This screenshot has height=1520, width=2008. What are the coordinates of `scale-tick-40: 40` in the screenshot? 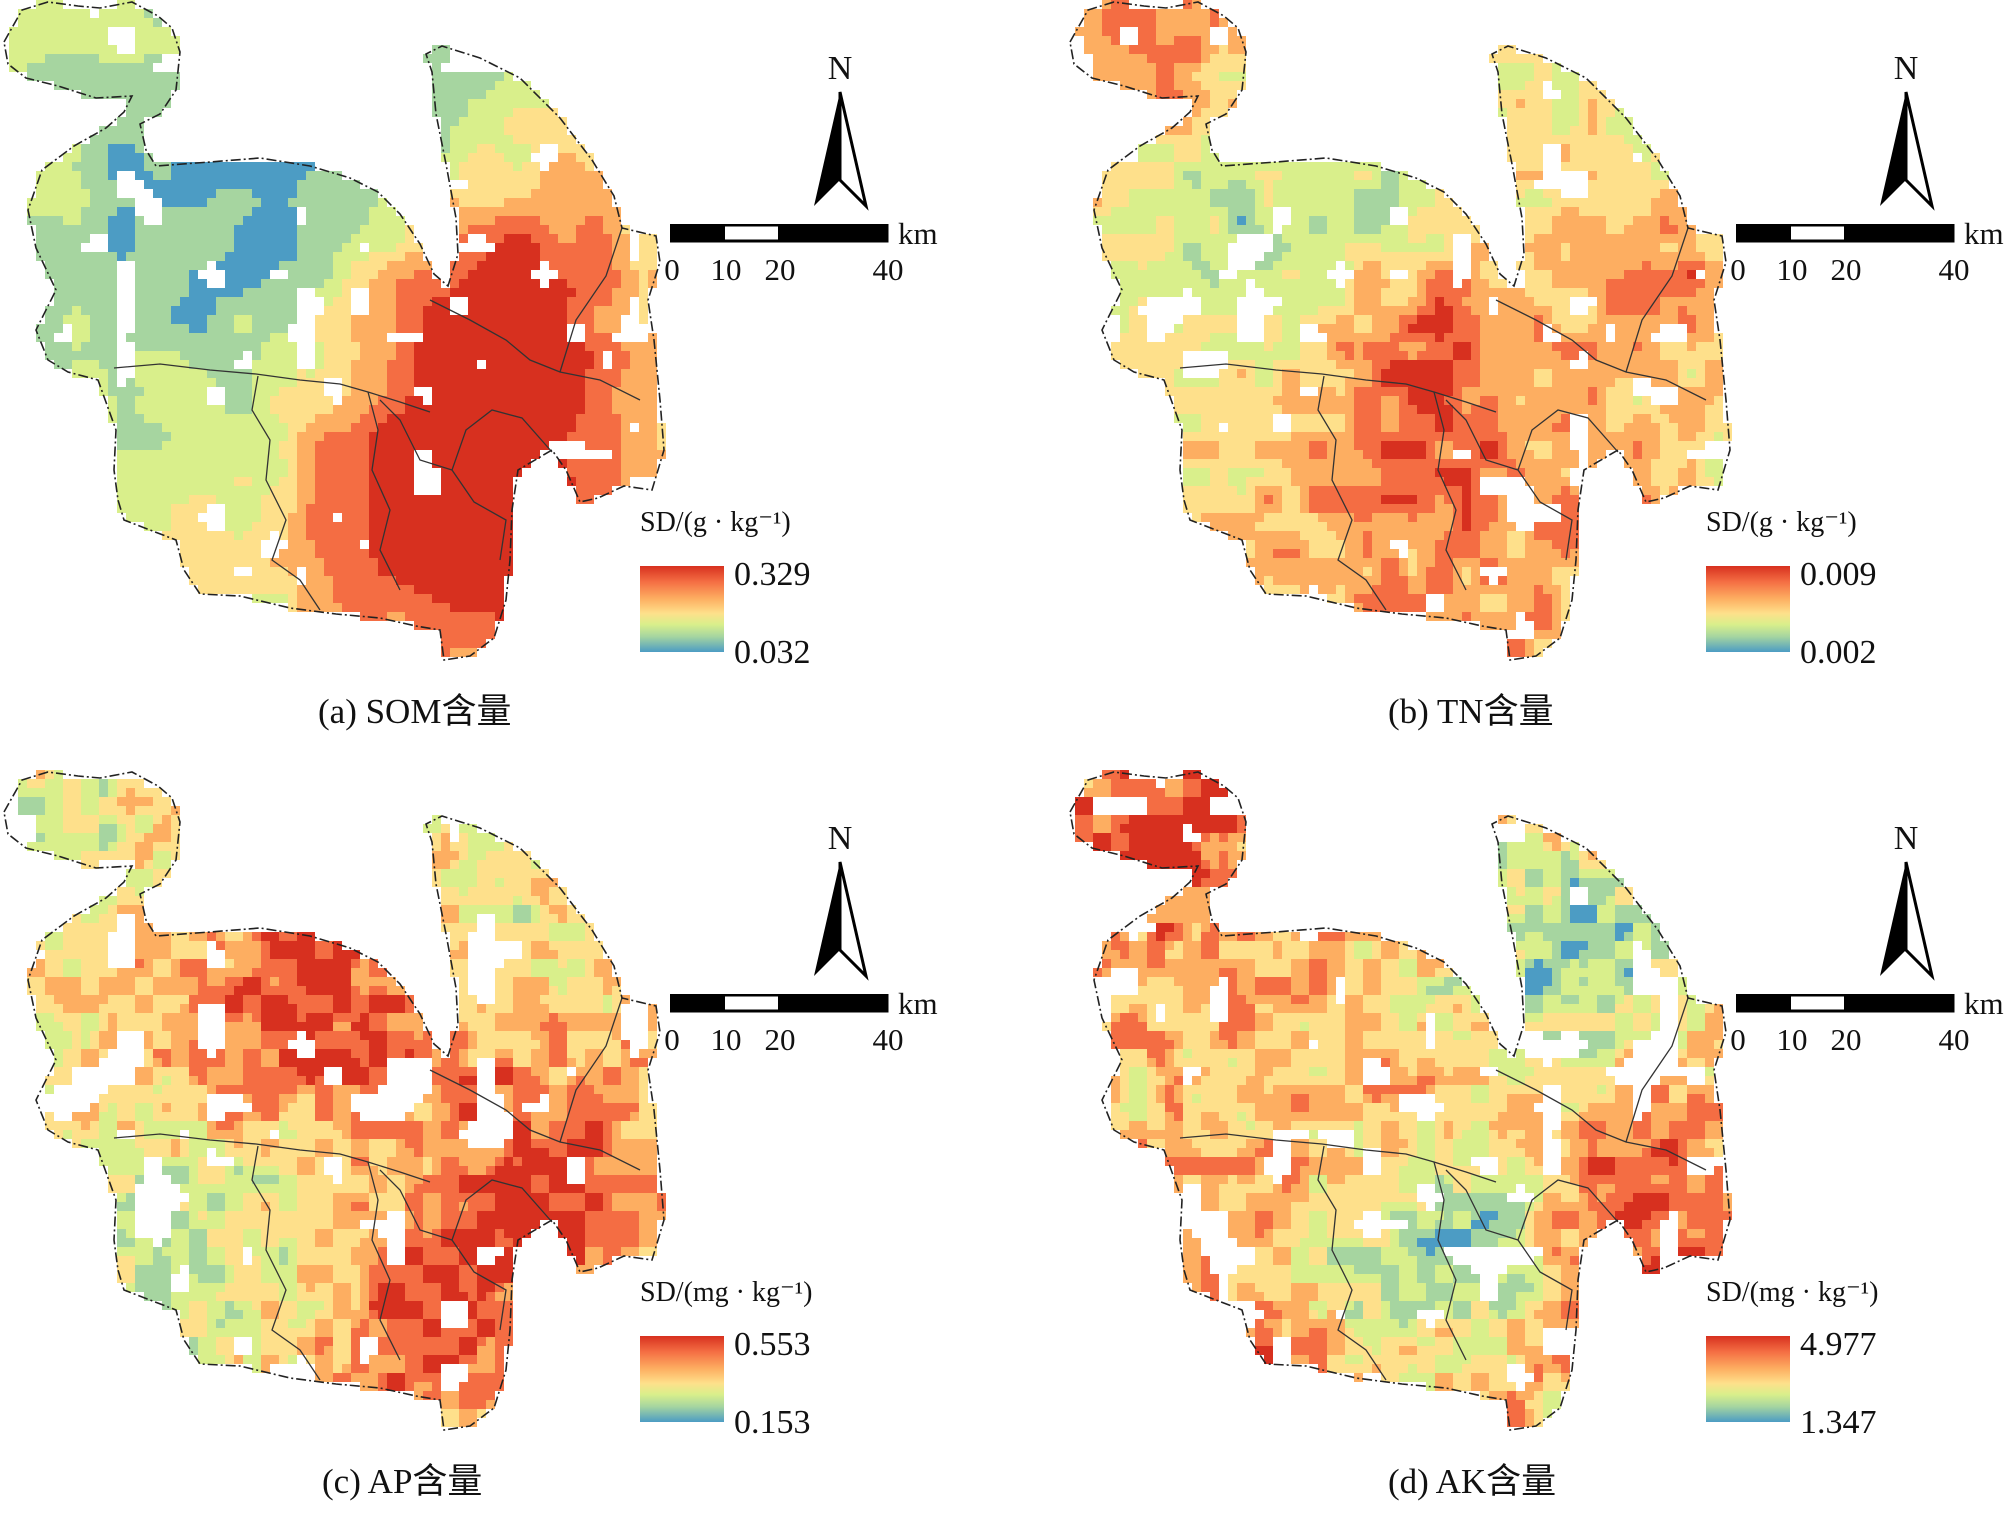 It's located at (888, 269).